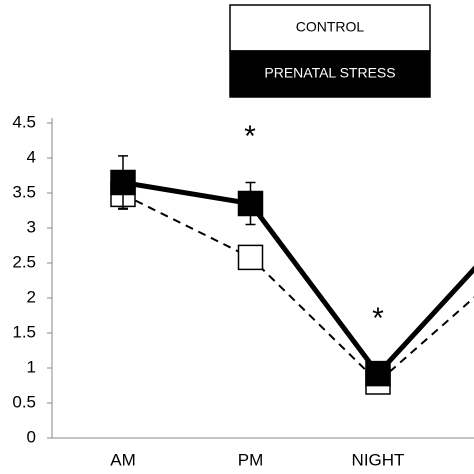  Describe the element at coordinates (123, 459) in the screenshot. I see `x-tick-label: AM` at that location.